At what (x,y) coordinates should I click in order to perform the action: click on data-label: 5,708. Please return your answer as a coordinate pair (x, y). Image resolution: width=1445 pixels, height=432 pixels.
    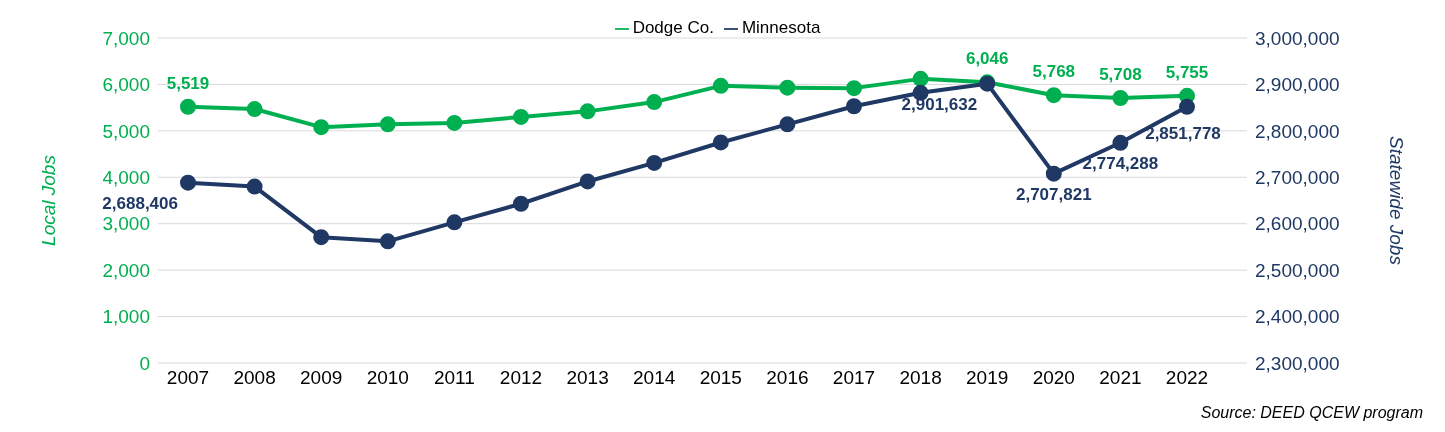
    Looking at the image, I should click on (1120, 74).